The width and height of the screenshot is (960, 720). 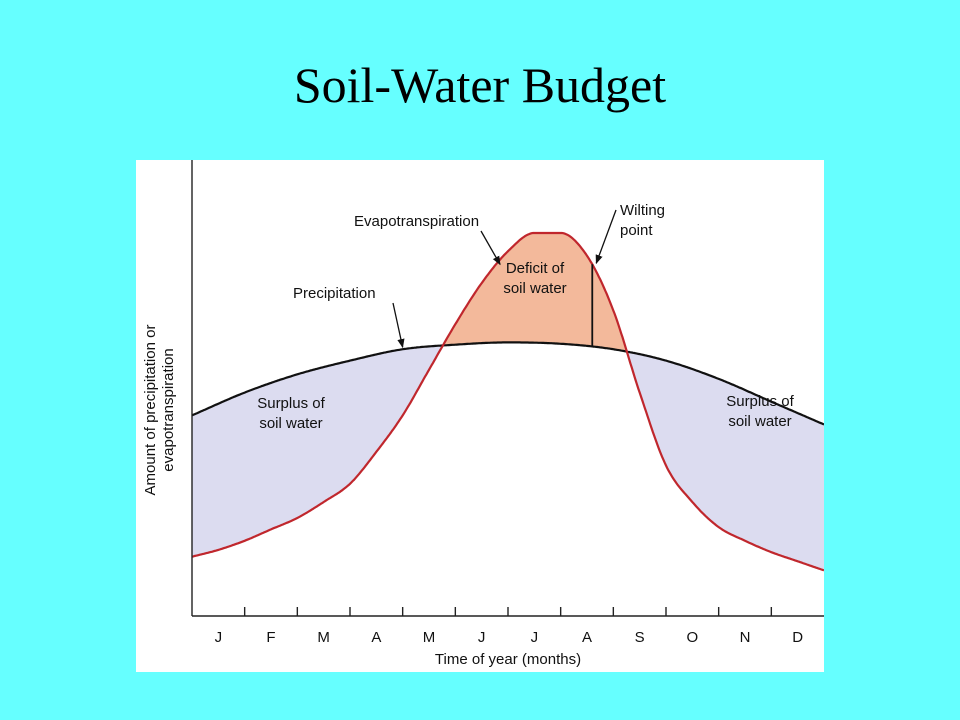 I want to click on precipitation-arrow, so click(x=398, y=325).